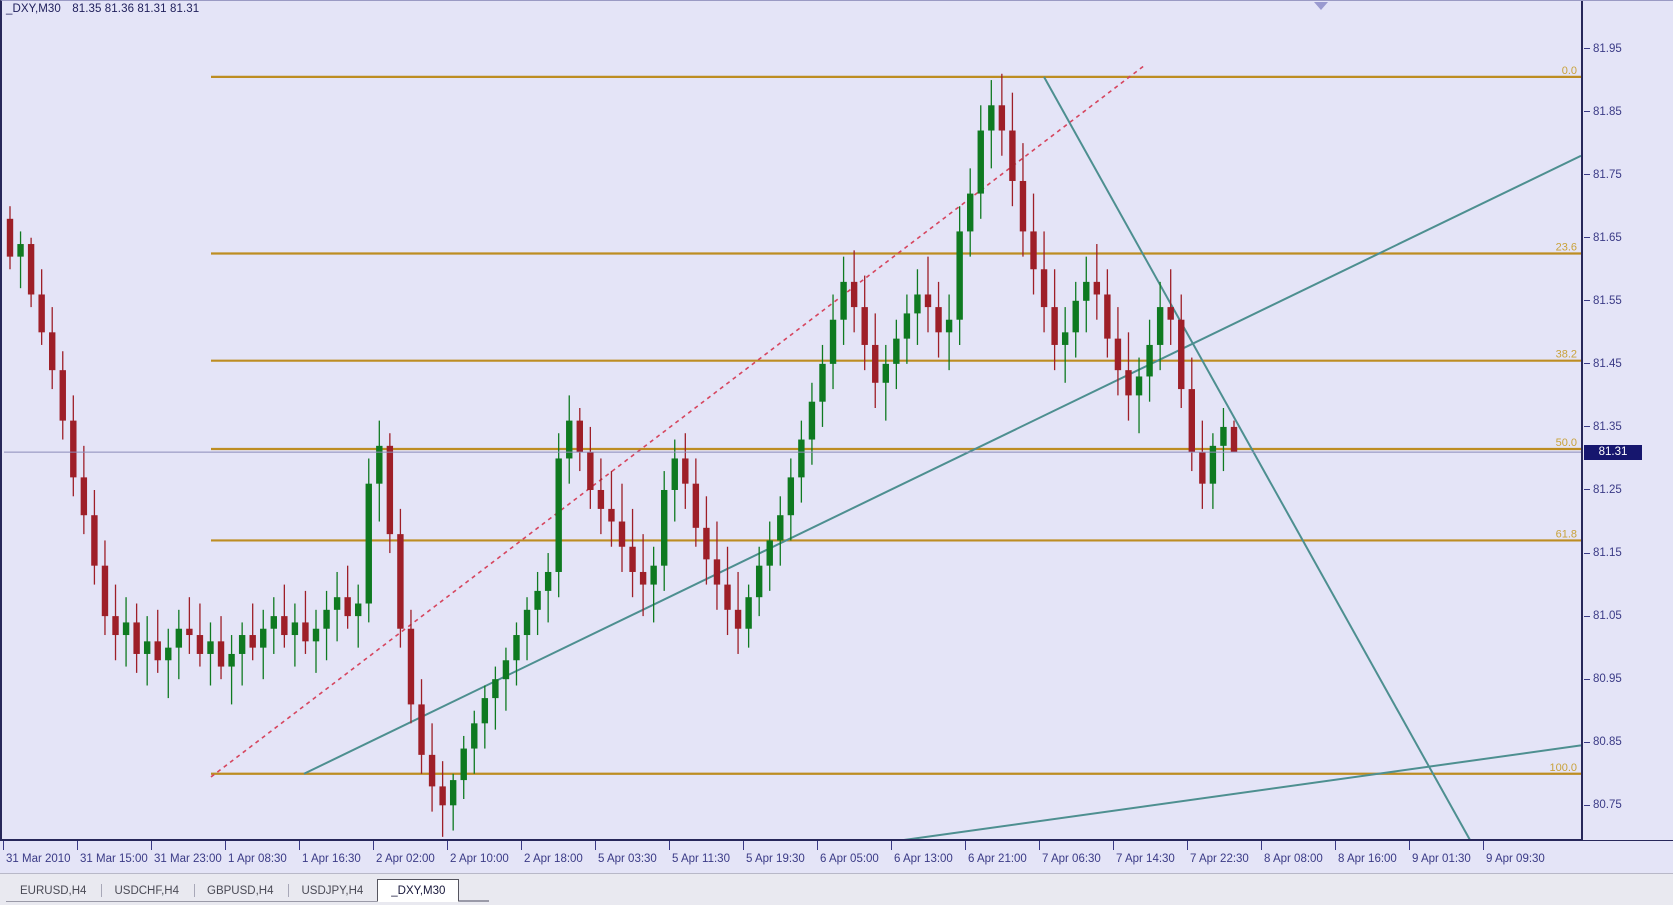 This screenshot has height=905, width=1673. Describe the element at coordinates (1628, 49) in the screenshot. I see `price-tick-label: 81.95` at that location.